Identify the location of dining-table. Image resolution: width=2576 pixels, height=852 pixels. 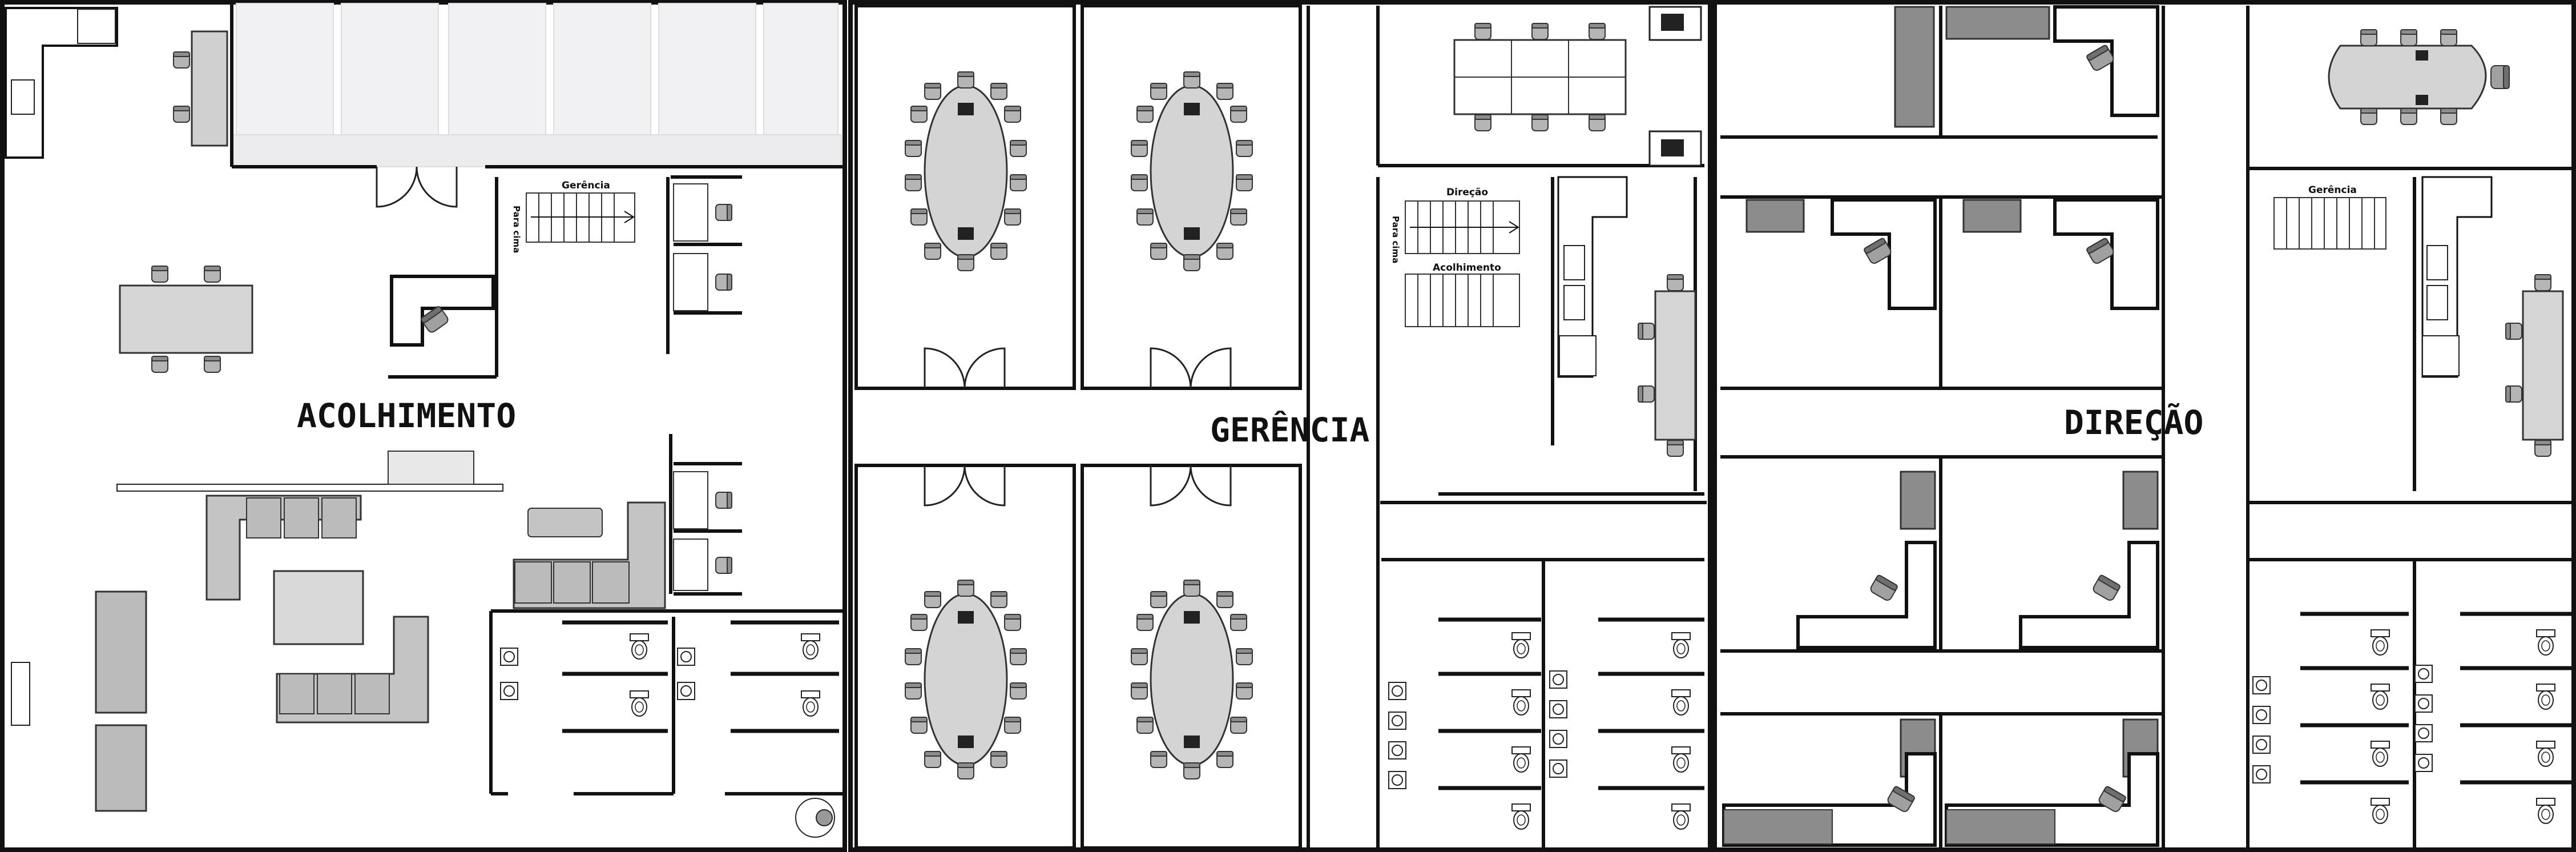
(186, 319).